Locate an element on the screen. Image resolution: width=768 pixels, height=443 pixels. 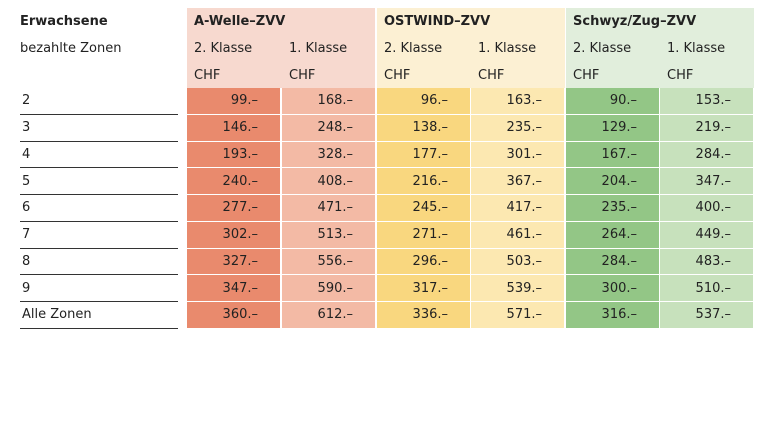
fare-cell: 471.– is located at coordinates (328, 208).